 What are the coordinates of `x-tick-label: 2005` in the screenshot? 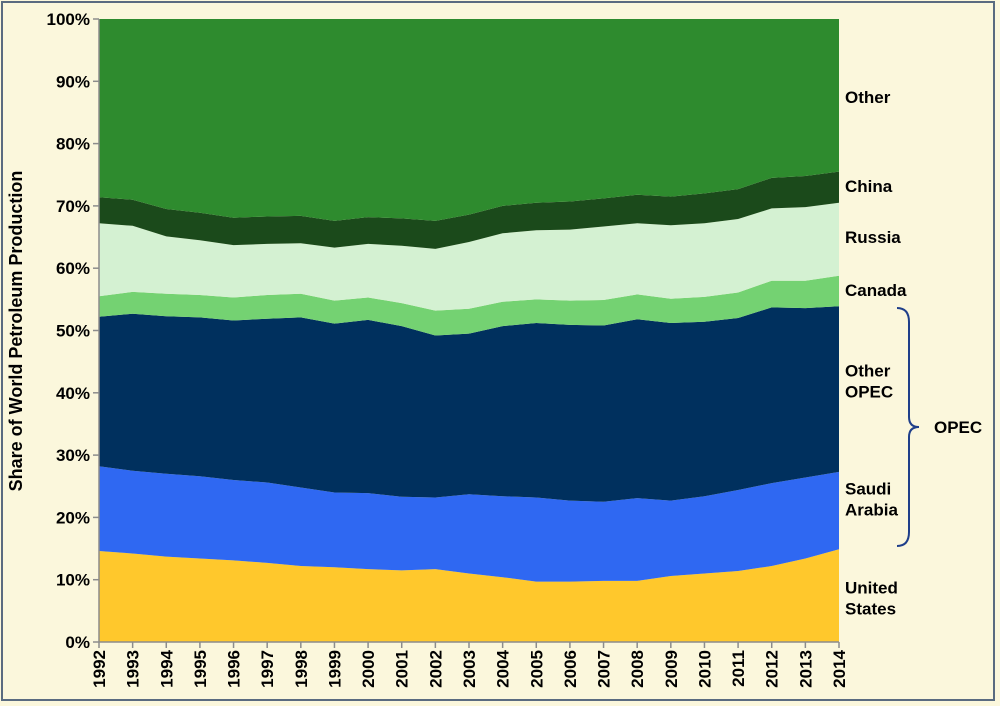 It's located at (536, 669).